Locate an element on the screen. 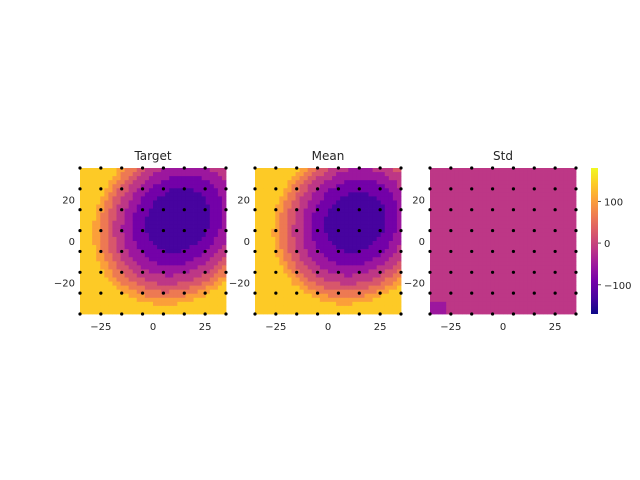  mean-sample-points is located at coordinates (328, 241).